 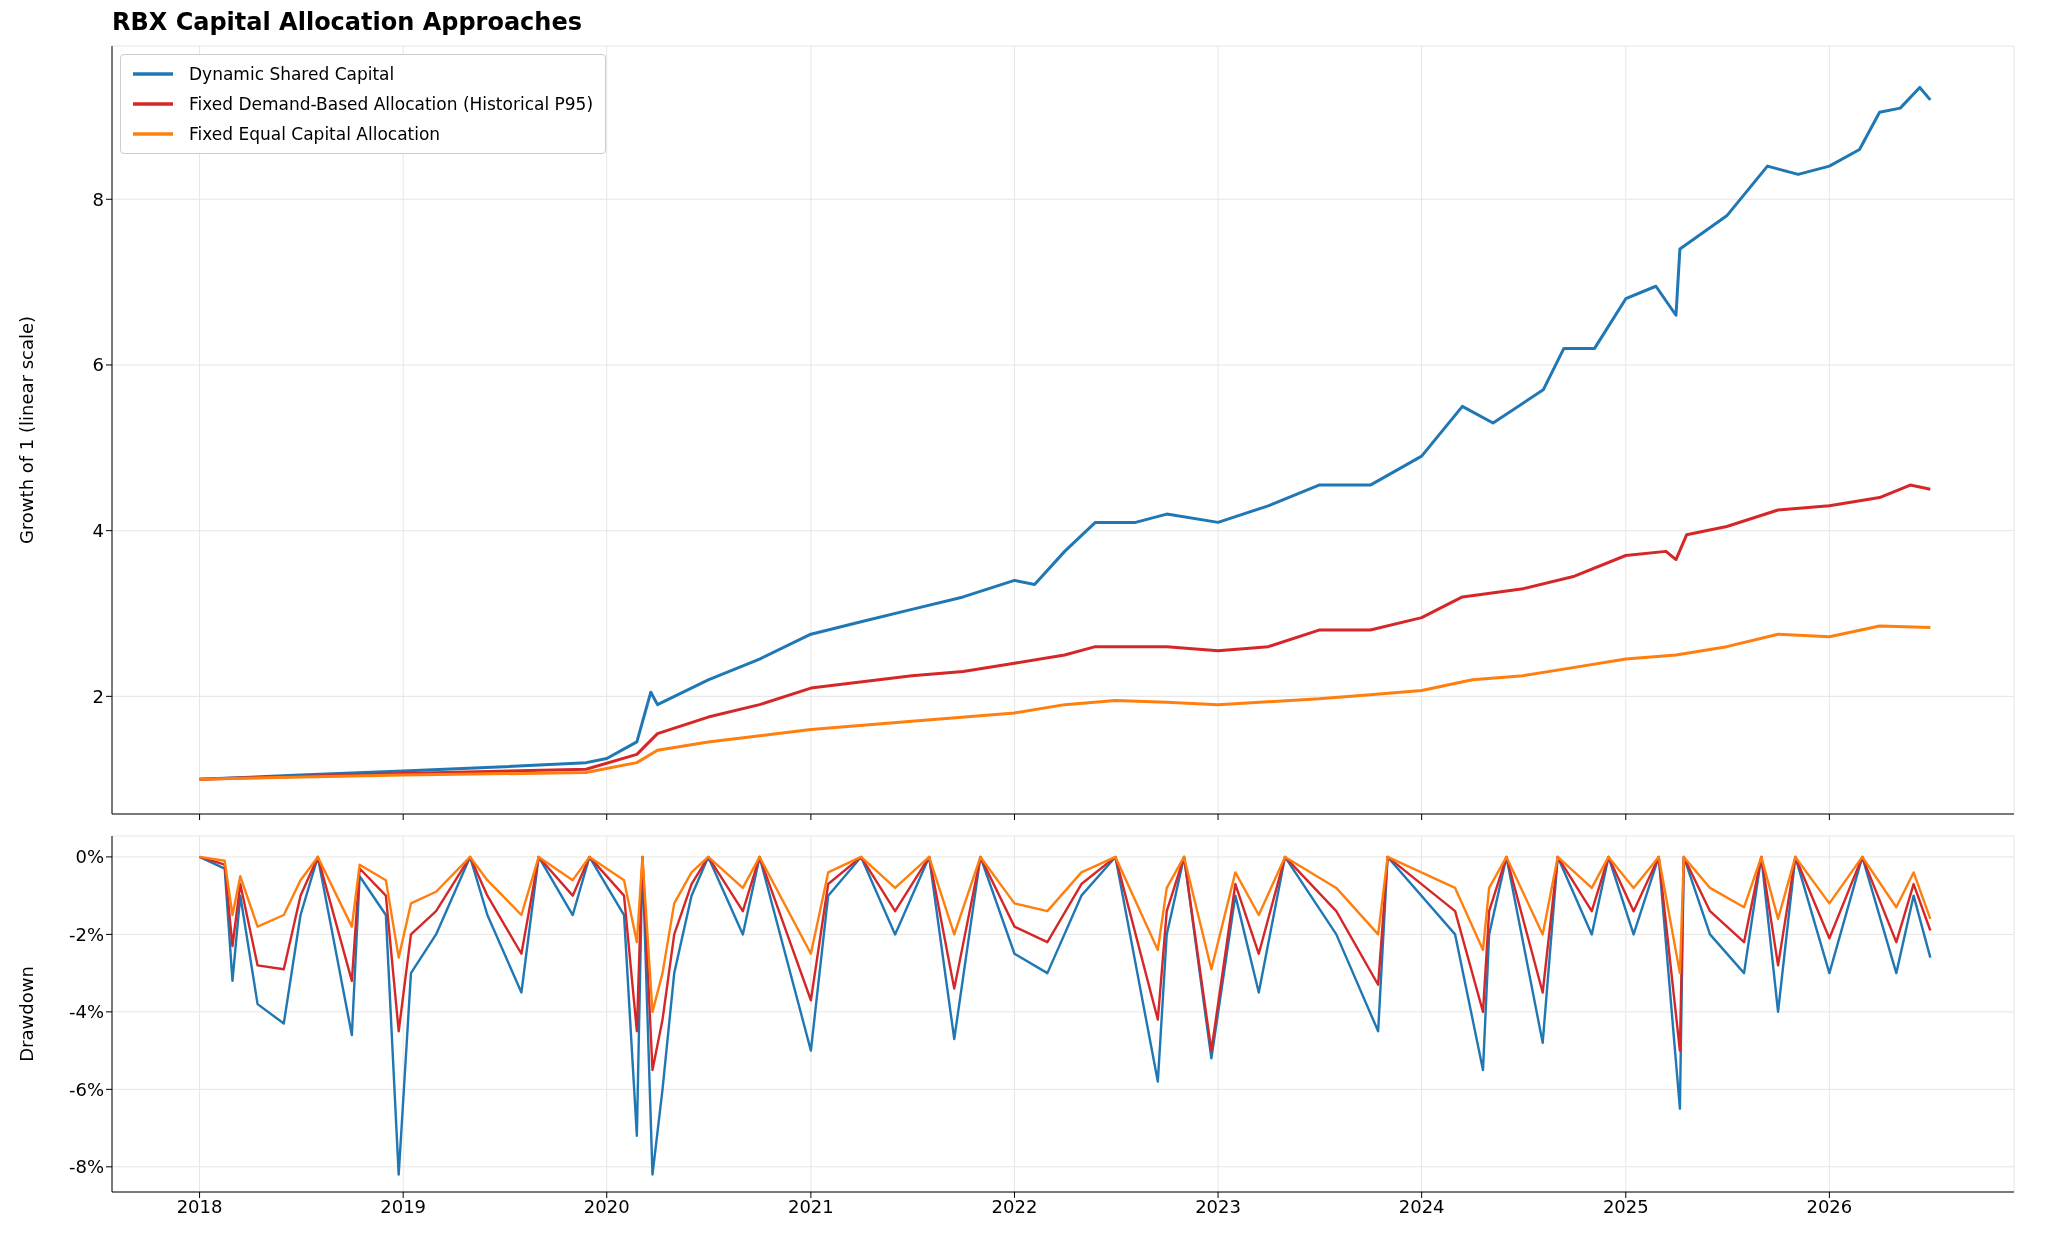 I want to click on y-tick-label: 4, so click(x=98, y=531).